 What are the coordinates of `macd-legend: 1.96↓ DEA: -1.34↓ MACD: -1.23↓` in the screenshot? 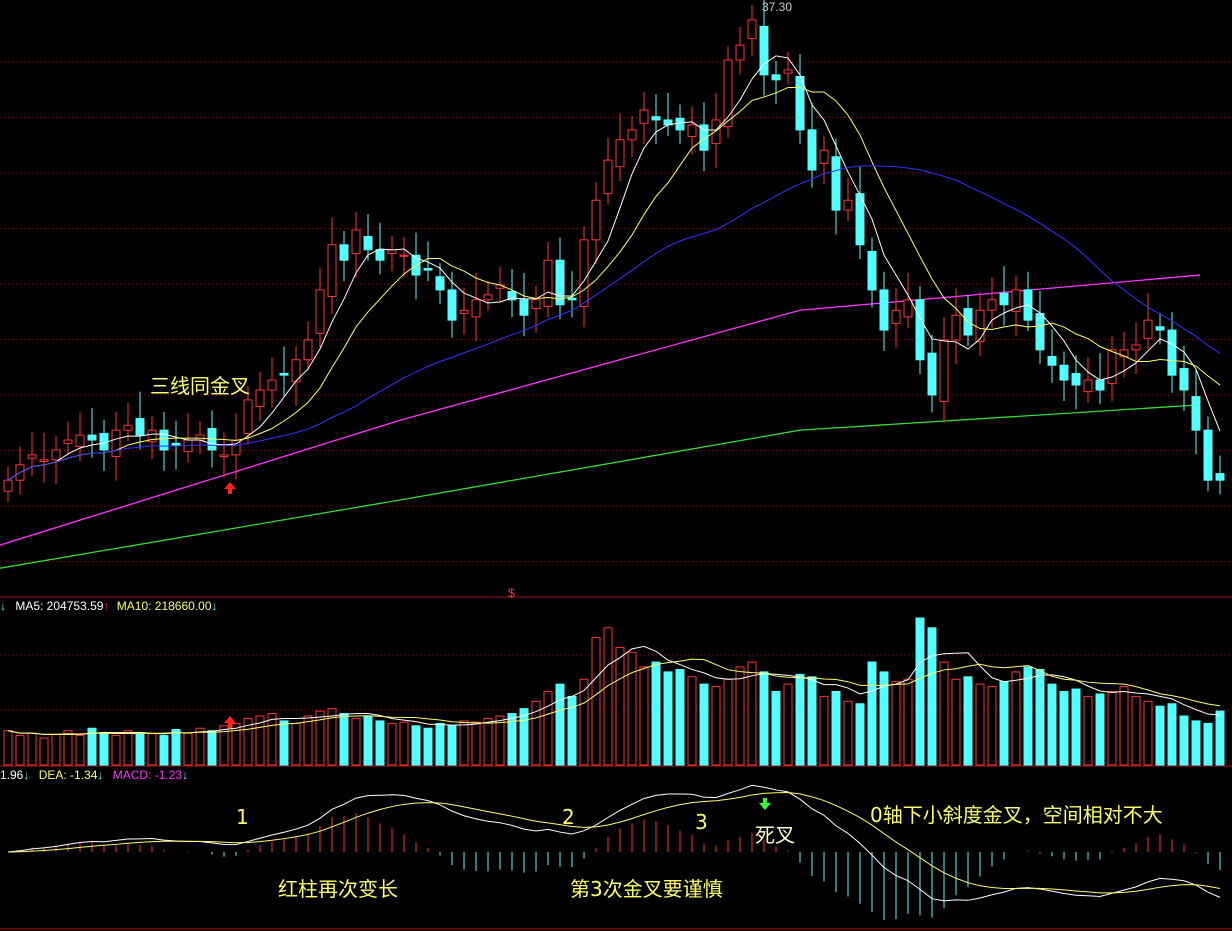 It's located at (94, 775).